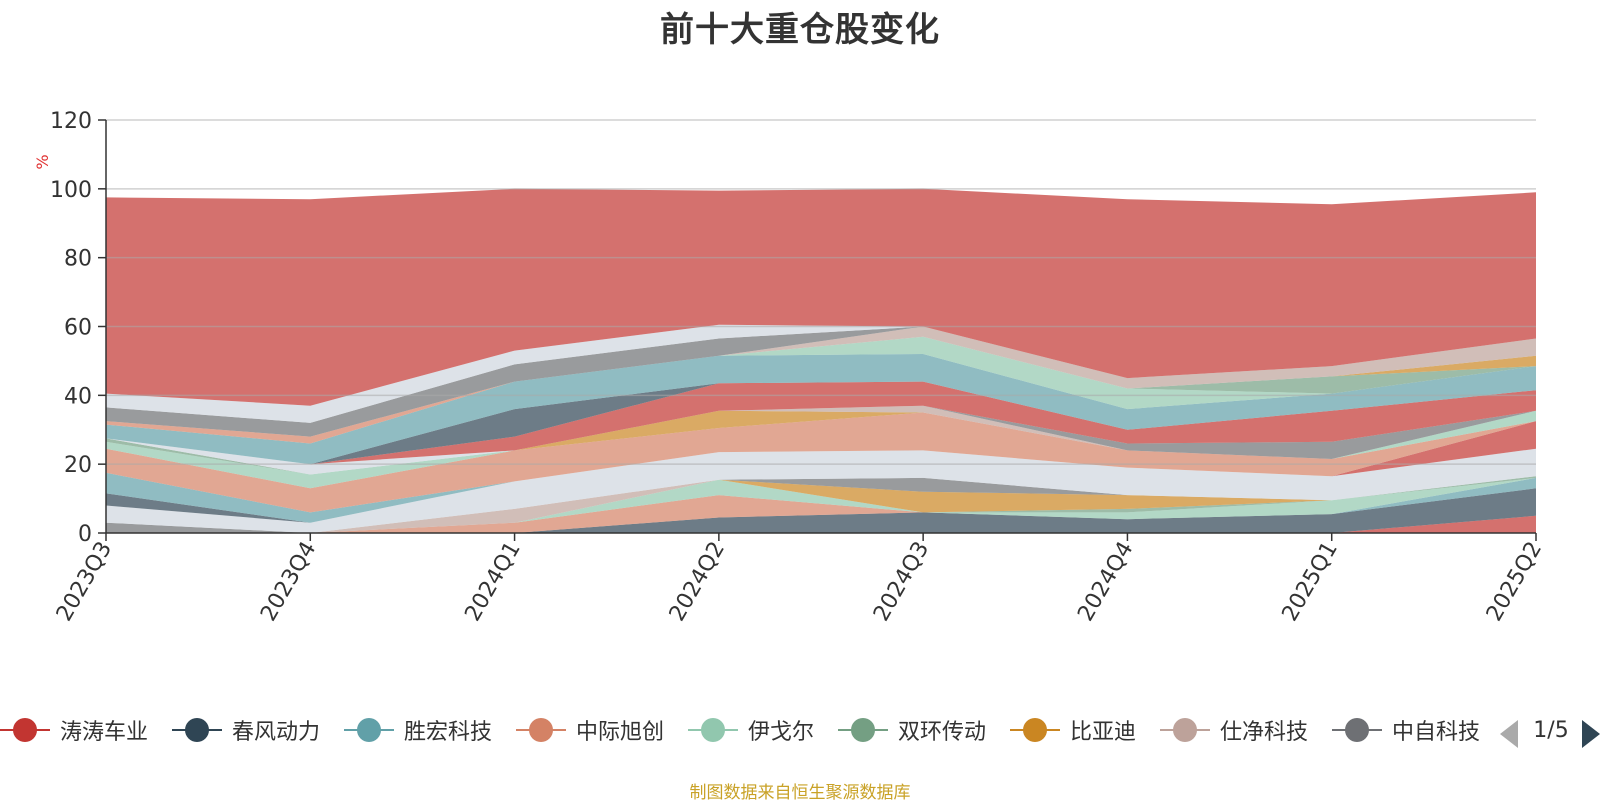 The image size is (1600, 800). I want to click on legend-label: 中际旭创, so click(620, 732).